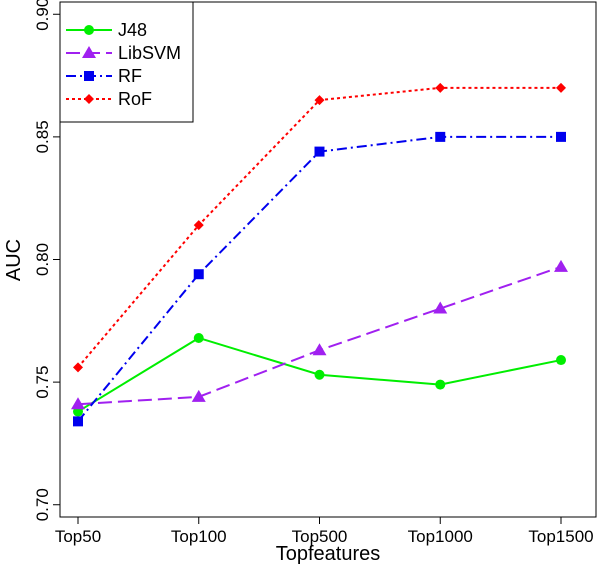 This screenshot has width=600, height=569. Describe the element at coordinates (42, 259) in the screenshot. I see `y-tick-label: 0.80` at that location.